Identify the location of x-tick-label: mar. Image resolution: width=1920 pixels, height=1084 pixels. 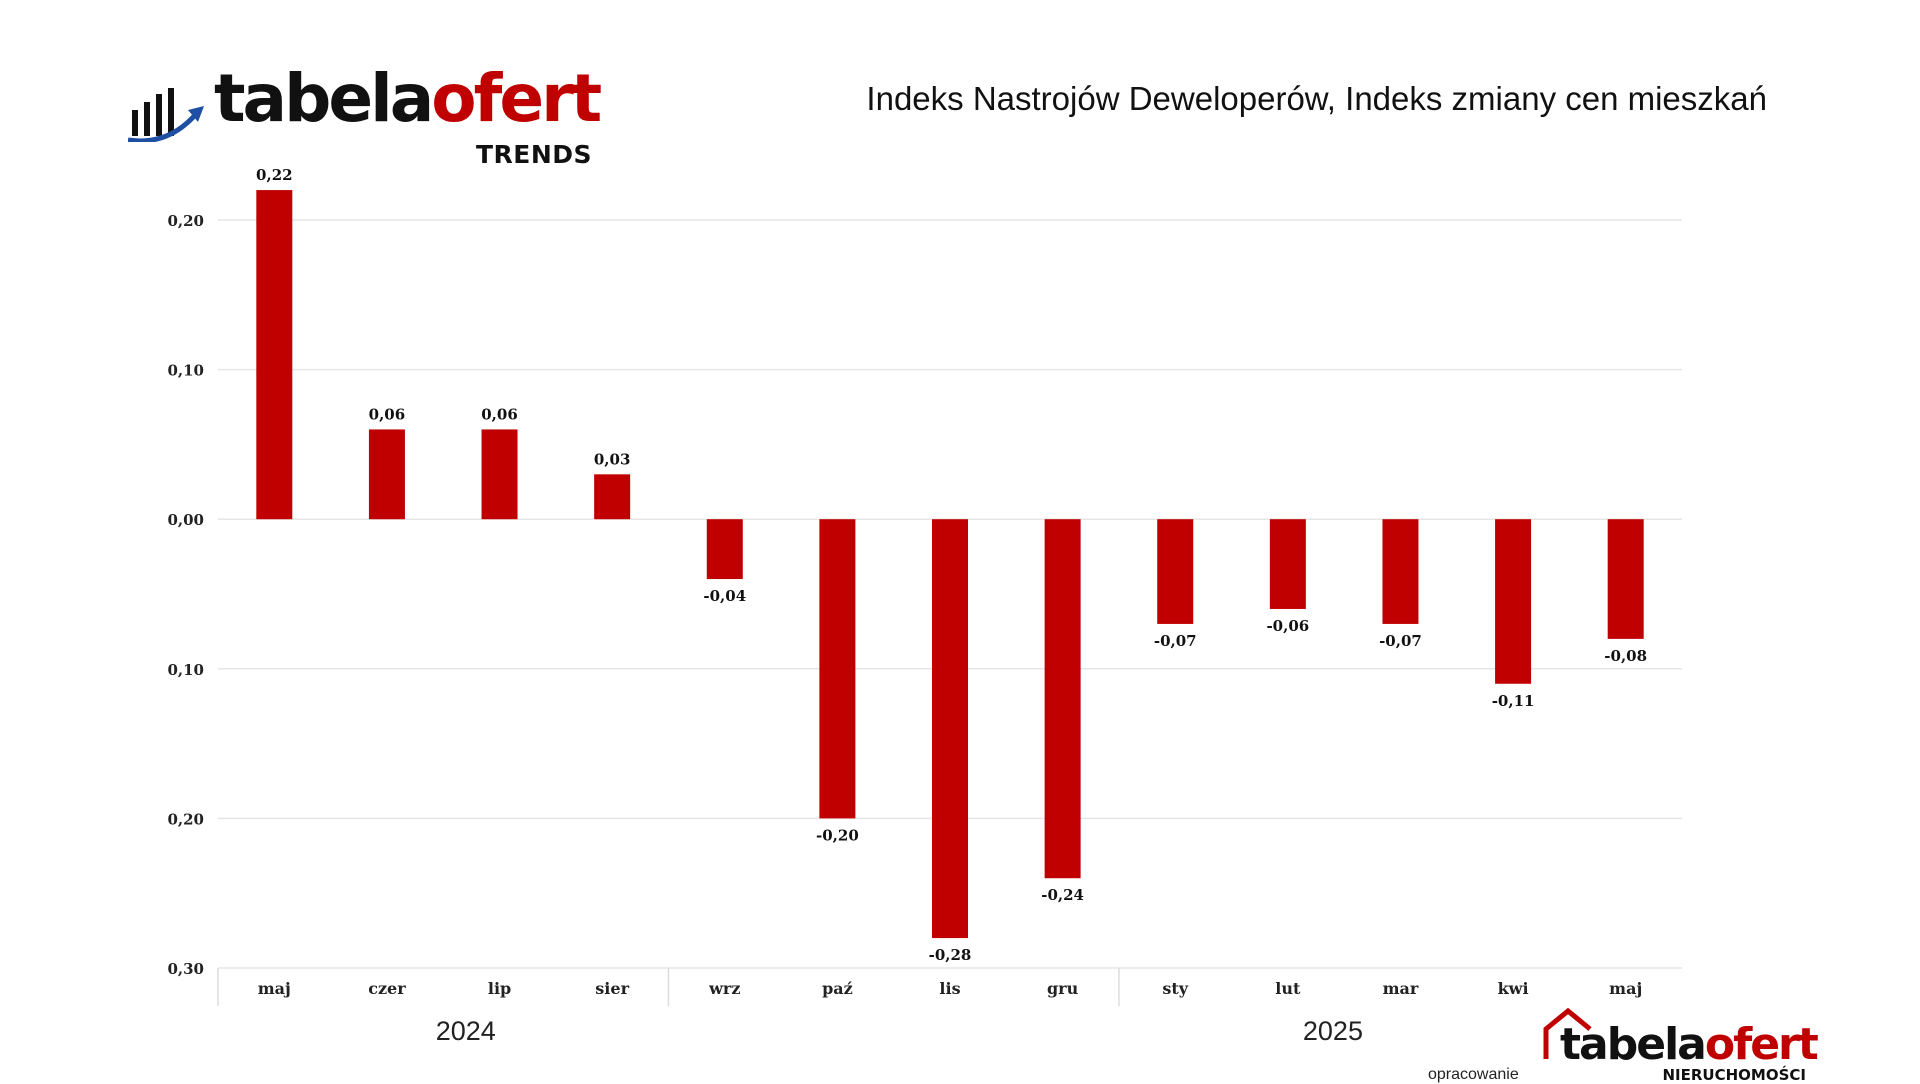
(1401, 988).